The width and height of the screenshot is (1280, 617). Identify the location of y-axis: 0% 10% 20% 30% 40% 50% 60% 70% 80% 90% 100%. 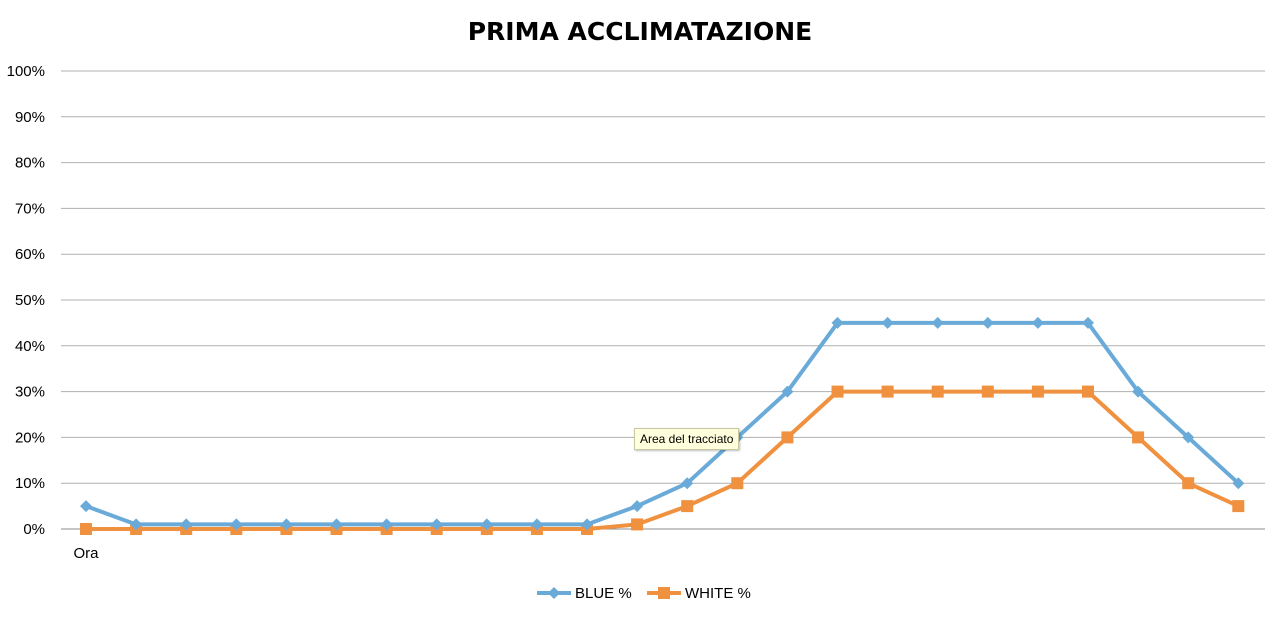
(26, 300).